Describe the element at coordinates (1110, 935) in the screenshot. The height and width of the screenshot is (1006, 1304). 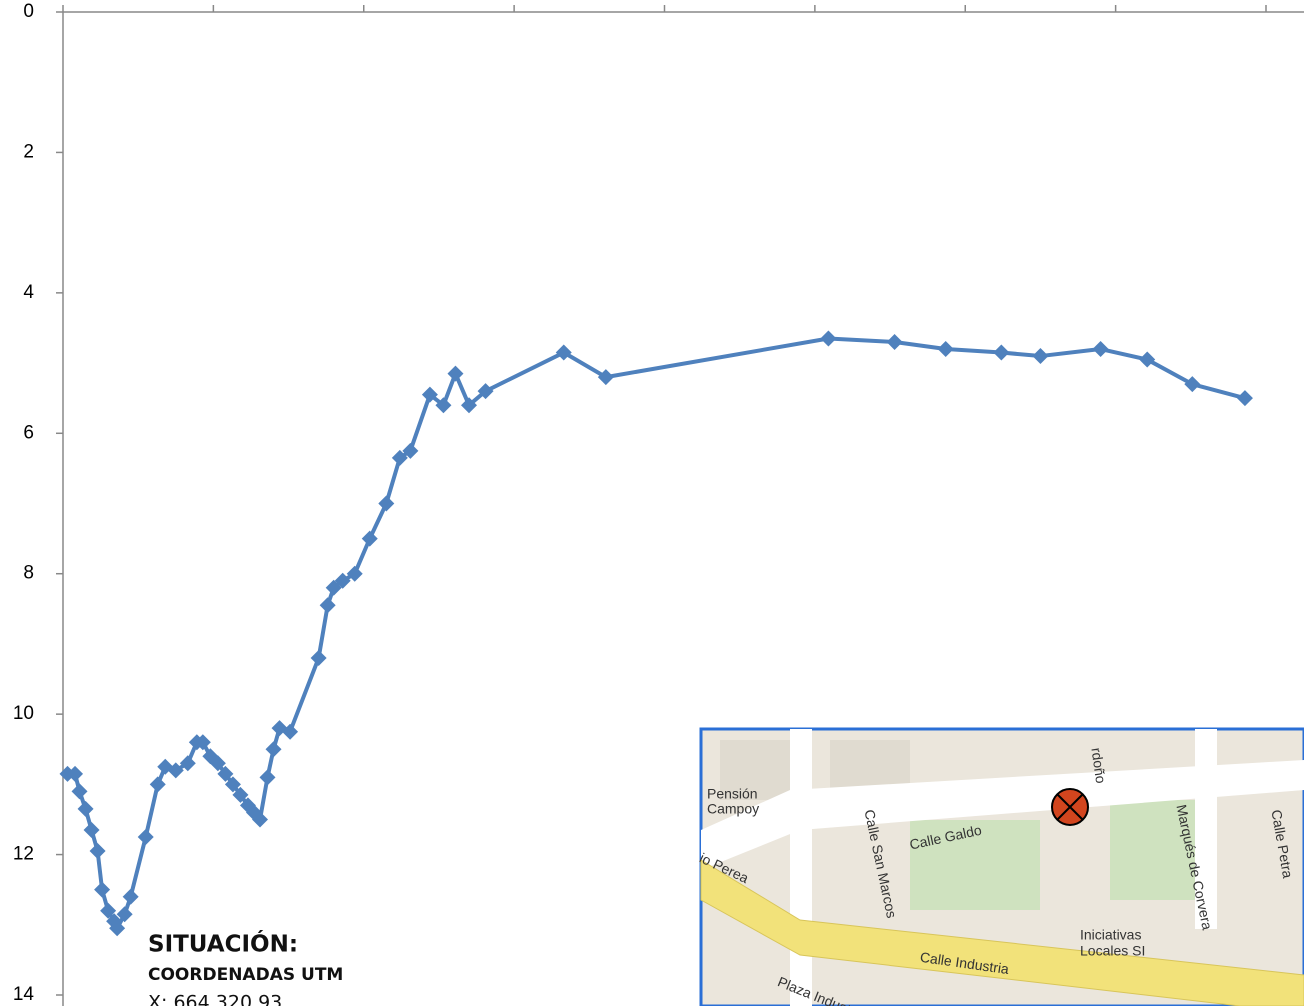
I see `map-label: Iniciativas` at that location.